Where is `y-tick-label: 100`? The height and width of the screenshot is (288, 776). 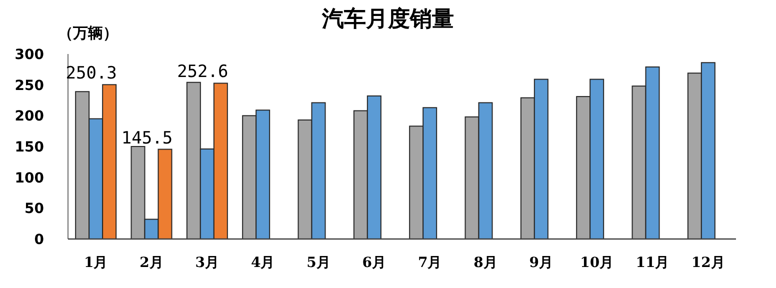 y-tick-label: 100 is located at coordinates (29, 178).